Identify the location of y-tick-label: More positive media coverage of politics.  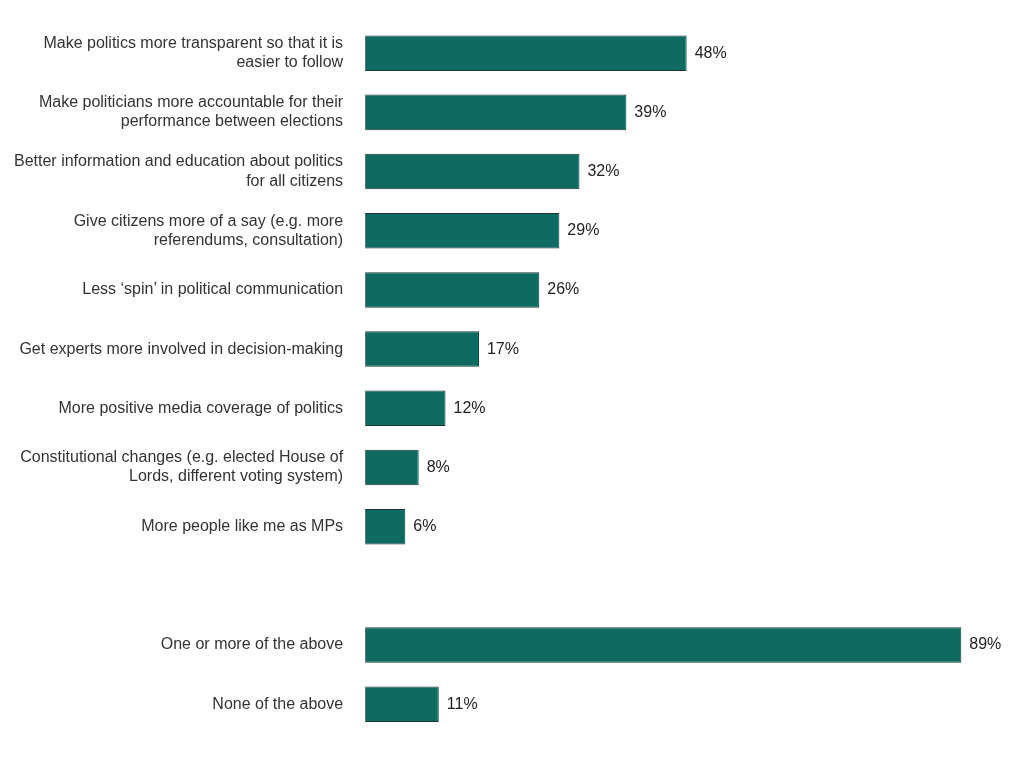
(201, 407).